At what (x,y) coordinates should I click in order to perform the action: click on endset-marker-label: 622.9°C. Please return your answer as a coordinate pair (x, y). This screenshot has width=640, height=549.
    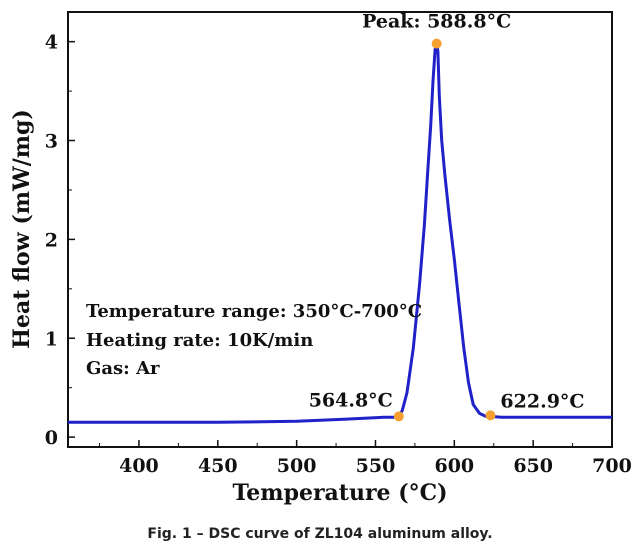
    Looking at the image, I should click on (542, 401).